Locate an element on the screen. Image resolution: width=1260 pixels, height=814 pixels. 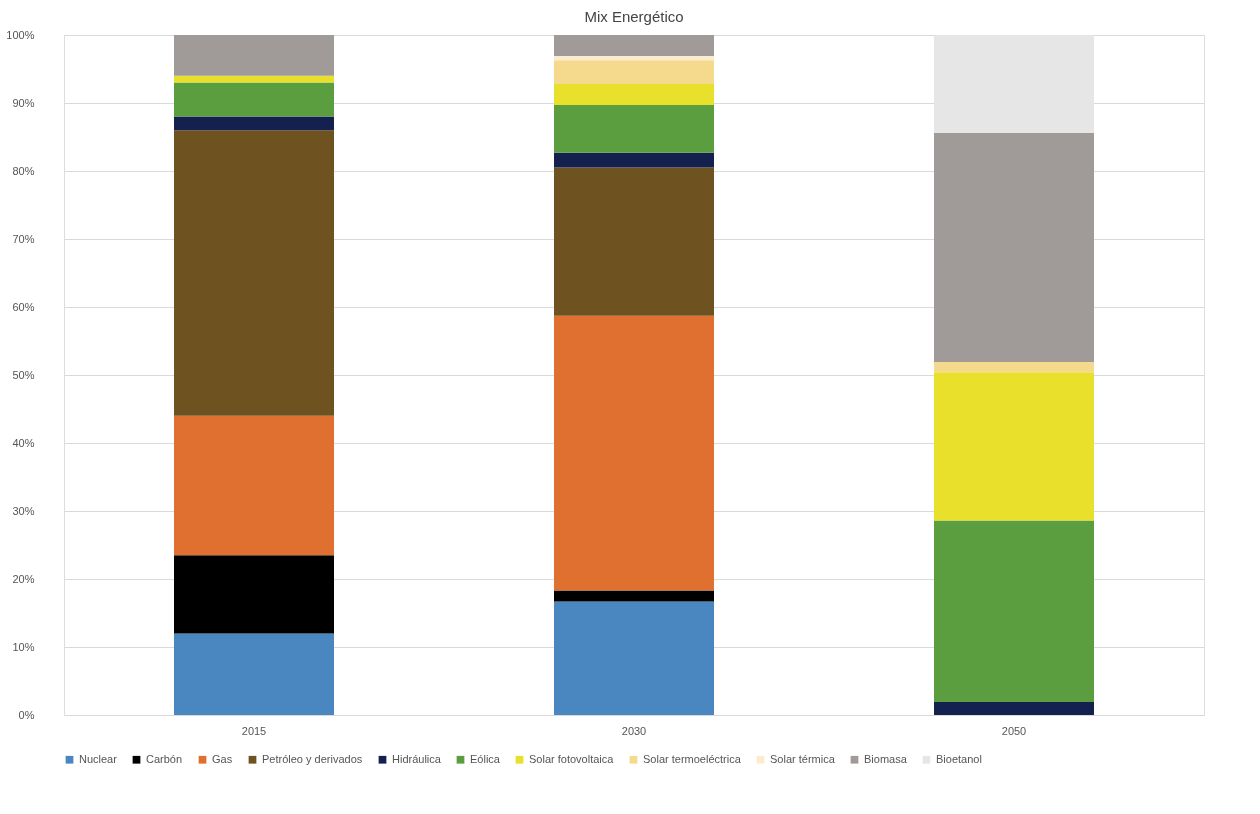
y-tick-label: 100% is located at coordinates (20, 34).